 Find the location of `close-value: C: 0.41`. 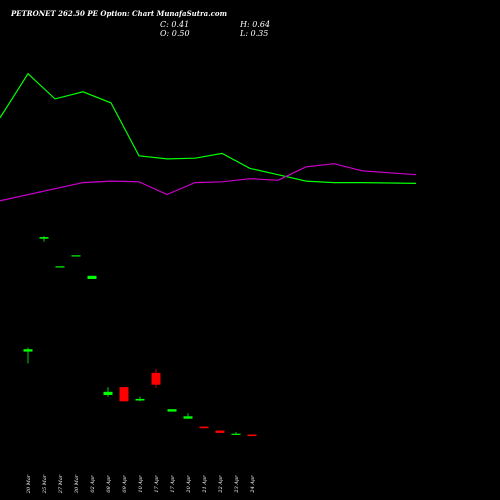

close-value: C: 0.41 is located at coordinates (174, 24).